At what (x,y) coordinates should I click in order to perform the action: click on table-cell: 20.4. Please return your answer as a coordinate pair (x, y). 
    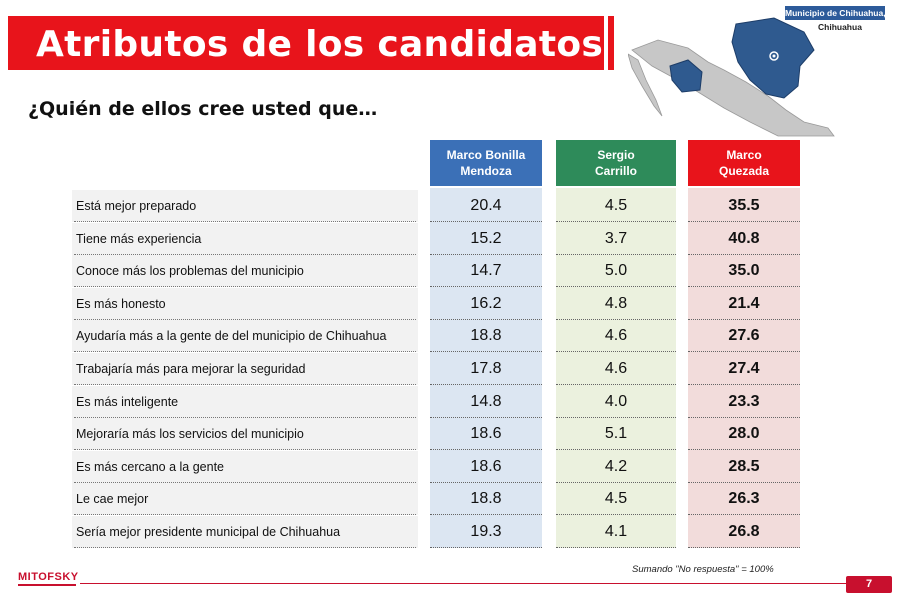
    Looking at the image, I should click on (486, 206).